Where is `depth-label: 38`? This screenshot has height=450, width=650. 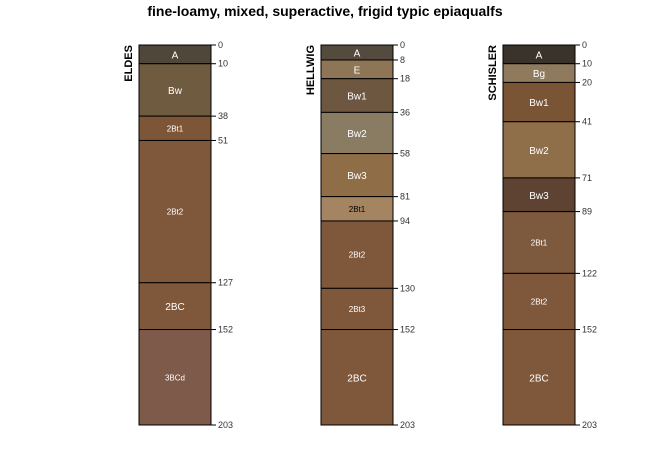
depth-label: 38 is located at coordinates (223, 116).